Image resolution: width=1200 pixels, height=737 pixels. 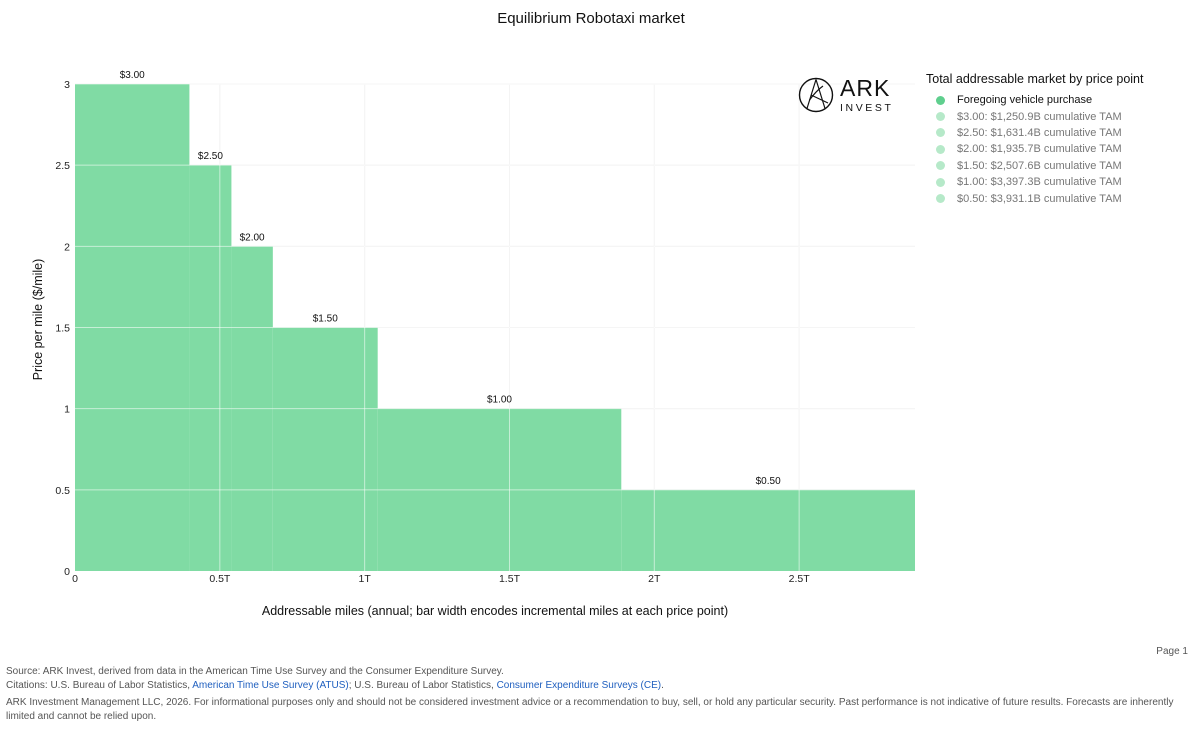 What do you see at coordinates (67, 410) in the screenshot?
I see `y-tick-label: 1` at bounding box center [67, 410].